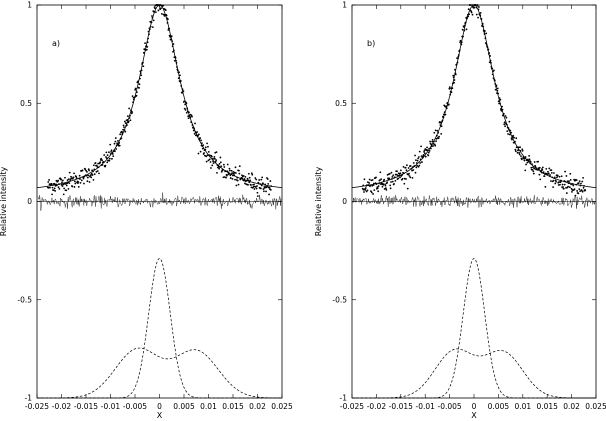 The image size is (606, 421). What do you see at coordinates (56, 43) in the screenshot?
I see `panel-label: a)` at bounding box center [56, 43].